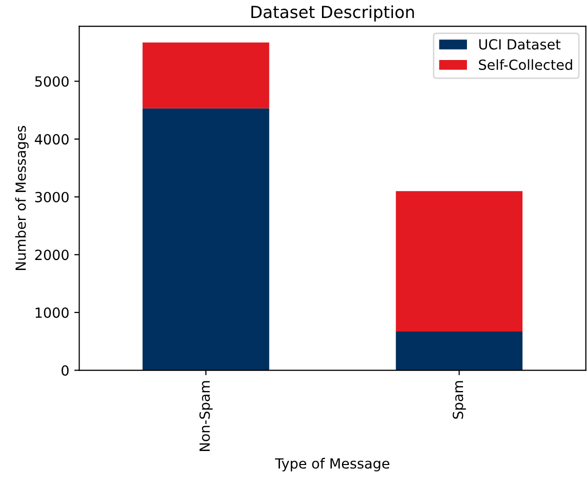 The image size is (587, 479). I want to click on y-tick-label: 5000, so click(52, 81).